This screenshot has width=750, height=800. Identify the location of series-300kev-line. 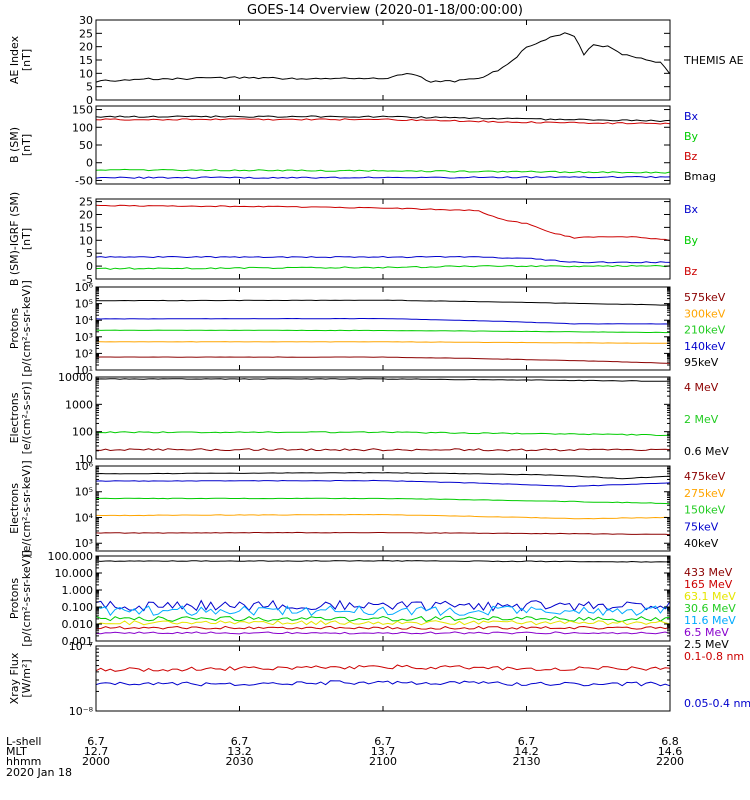
(383, 342).